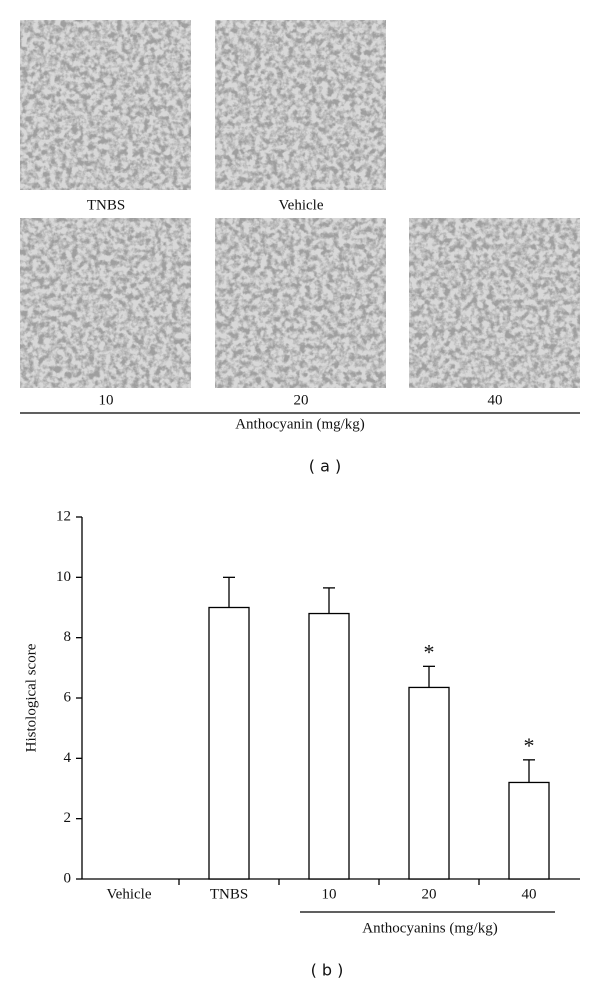 This screenshot has width=600, height=991. Describe the element at coordinates (429, 928) in the screenshot. I see `group-label: Anthocyanins (mg/kg)` at that location.